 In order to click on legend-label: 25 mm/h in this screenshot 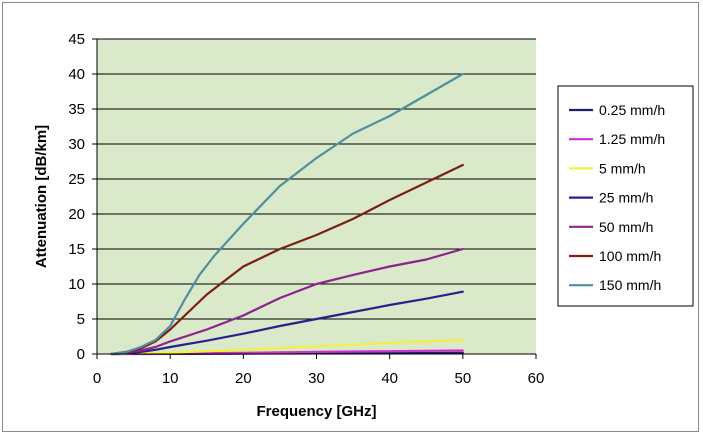, I will do `click(626, 198)`.